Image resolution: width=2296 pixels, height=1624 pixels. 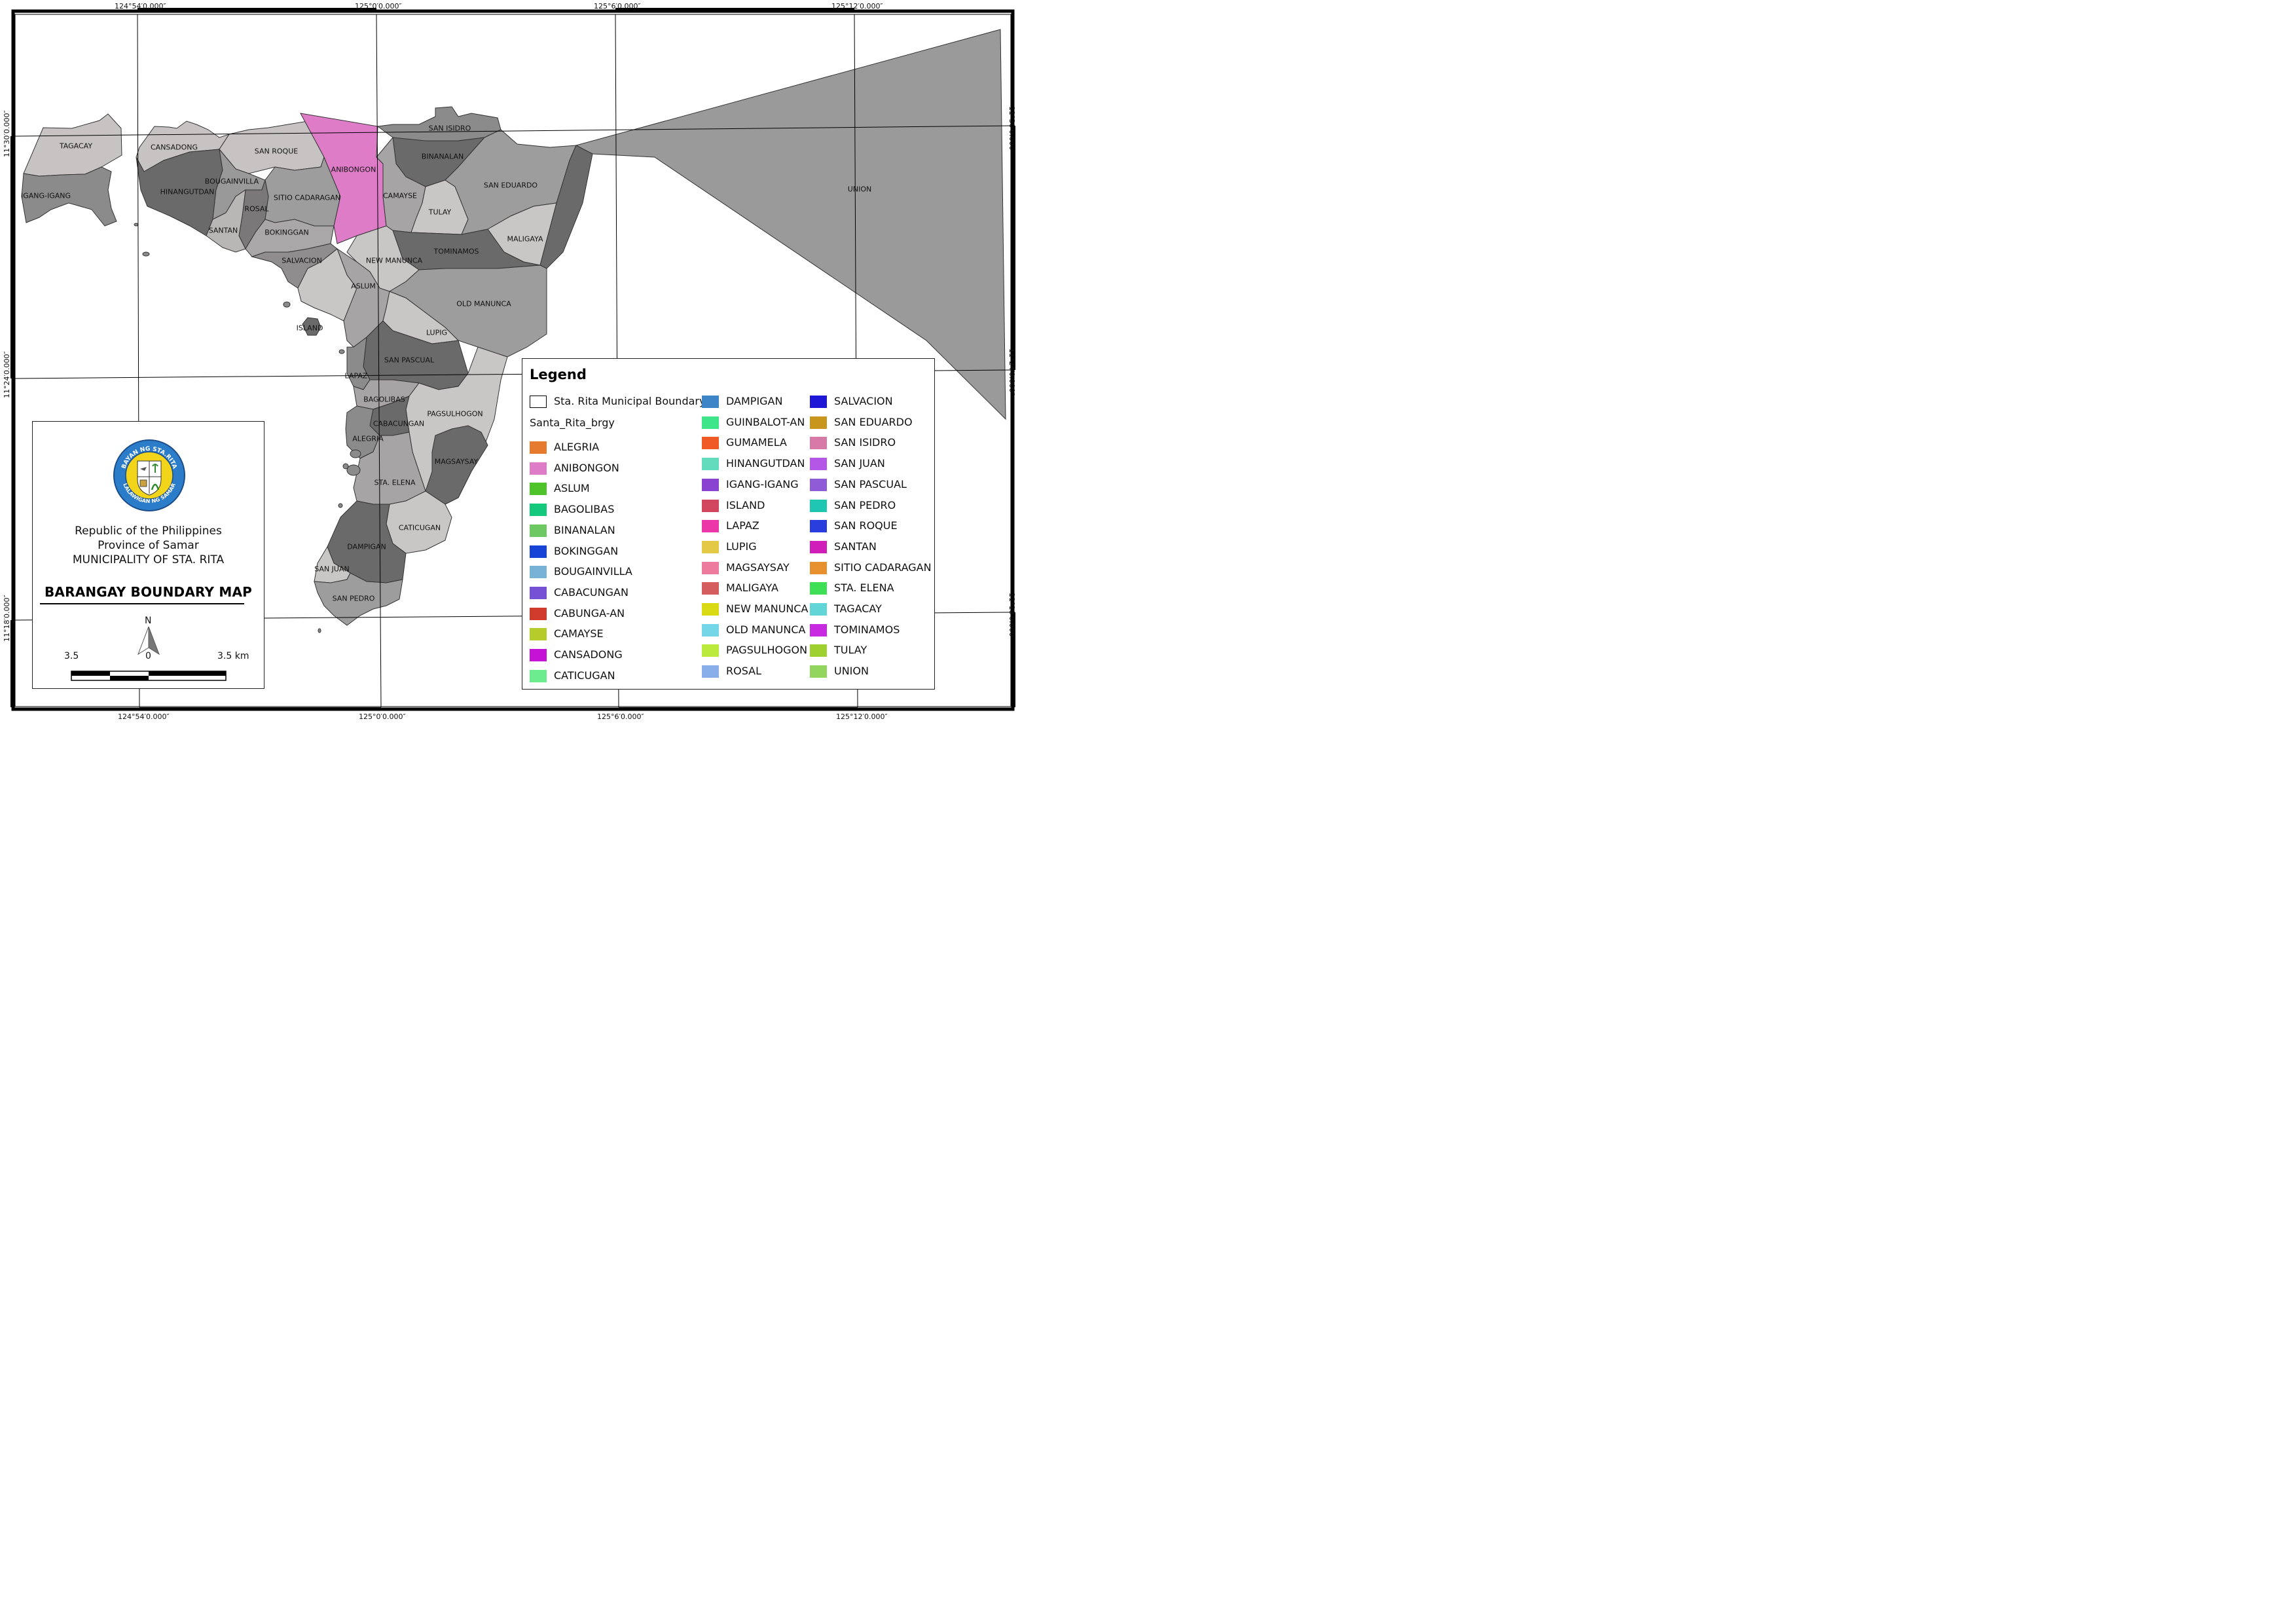 What do you see at coordinates (456, 461) in the screenshot?
I see `label-magsaysay: MAGSAYSAY` at bounding box center [456, 461].